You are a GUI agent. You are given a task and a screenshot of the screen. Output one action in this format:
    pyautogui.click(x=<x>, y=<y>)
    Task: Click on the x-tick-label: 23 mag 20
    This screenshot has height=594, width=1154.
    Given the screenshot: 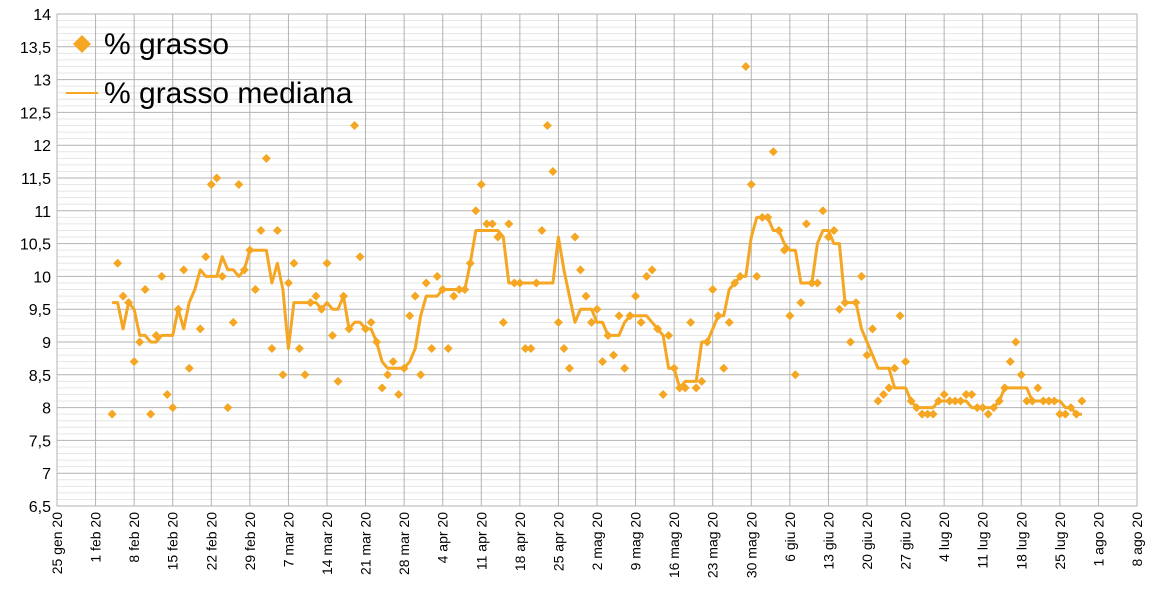 What is the action you would take?
    pyautogui.click(x=713, y=545)
    